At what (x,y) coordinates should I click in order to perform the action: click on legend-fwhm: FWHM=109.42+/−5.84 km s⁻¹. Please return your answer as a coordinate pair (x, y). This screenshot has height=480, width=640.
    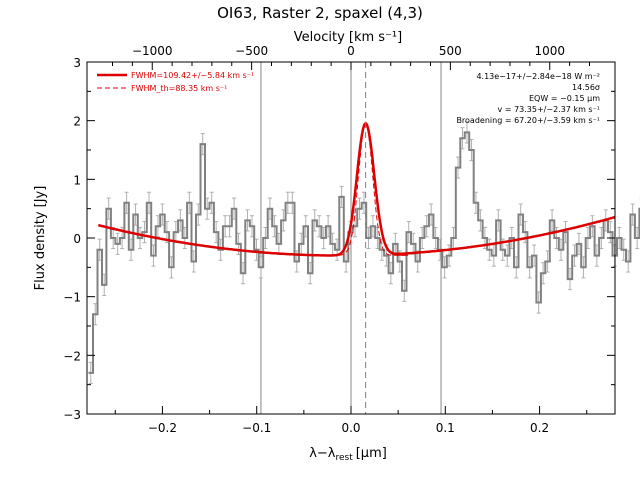
    Looking at the image, I should click on (192, 75).